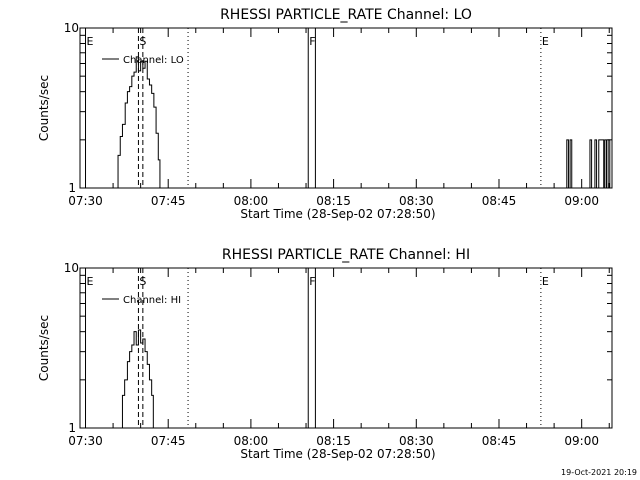 This screenshot has width=640, height=480. Describe the element at coordinates (142, 41) in the screenshot. I see `panel-1-marker-label-1: S` at that location.